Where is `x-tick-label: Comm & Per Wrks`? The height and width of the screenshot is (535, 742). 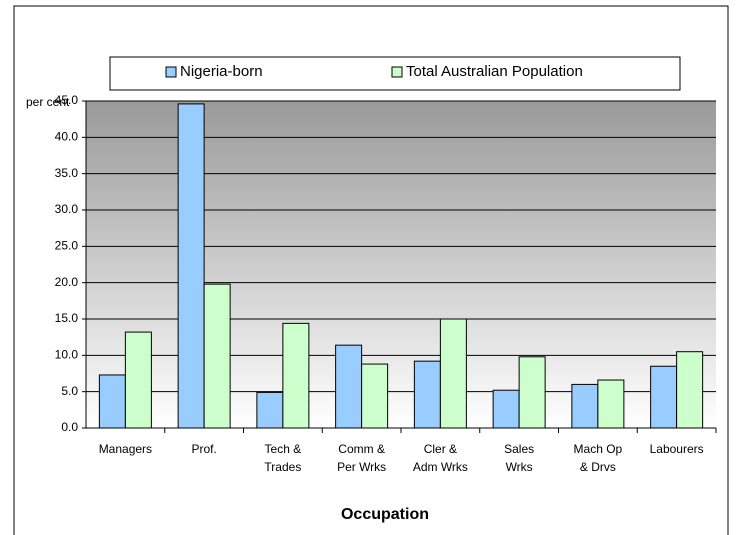
x-tick-label: Comm & Per Wrks is located at coordinates (361, 458).